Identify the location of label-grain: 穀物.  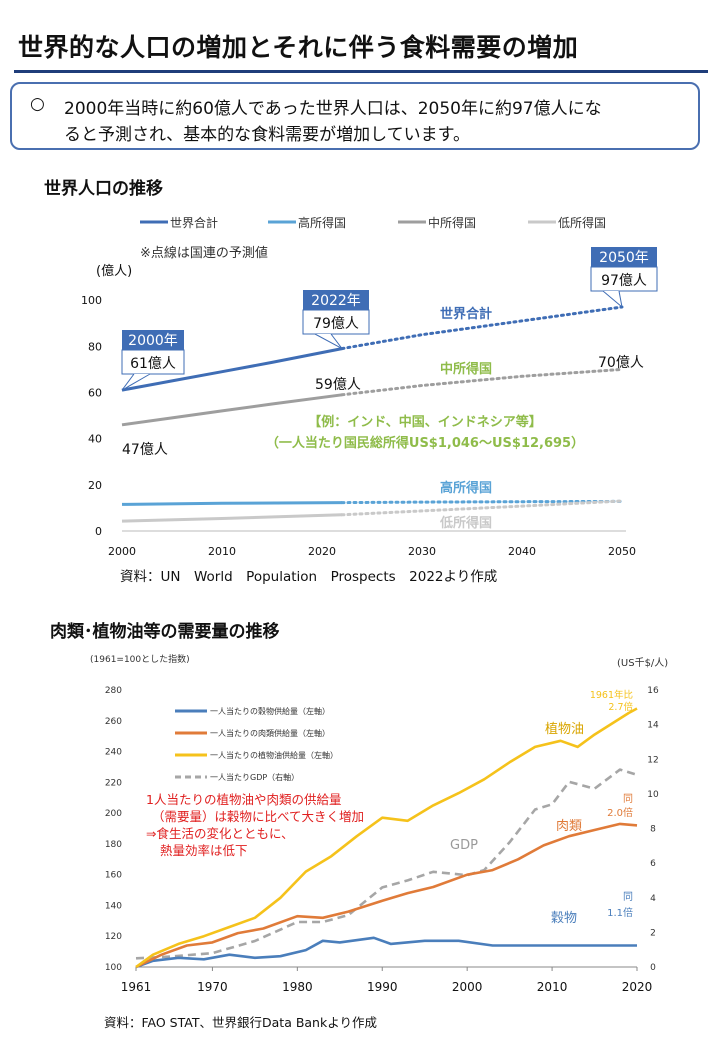
(564, 918).